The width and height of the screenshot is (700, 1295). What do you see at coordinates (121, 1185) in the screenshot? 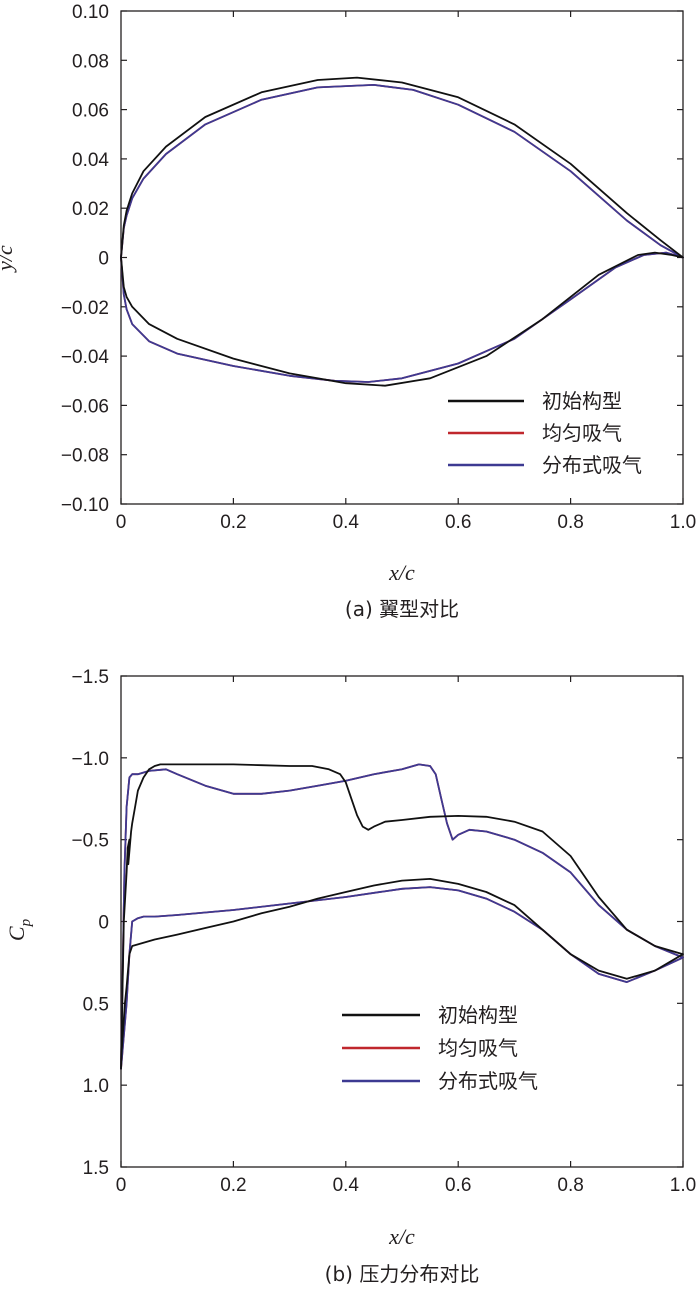
I see `chart-b-xtick-label: 0` at bounding box center [121, 1185].